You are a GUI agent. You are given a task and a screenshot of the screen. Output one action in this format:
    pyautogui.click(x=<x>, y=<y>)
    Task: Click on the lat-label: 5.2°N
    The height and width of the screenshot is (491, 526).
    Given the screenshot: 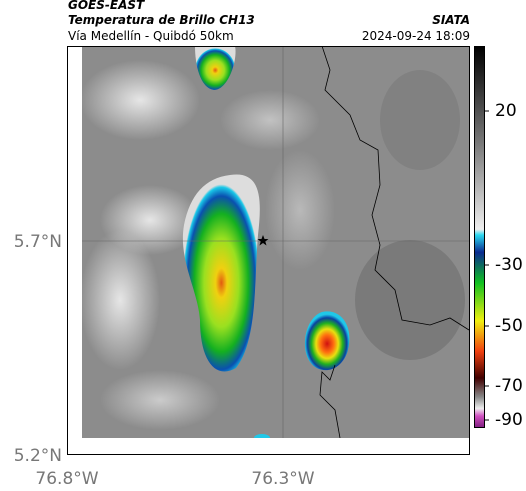 What is the action you would take?
    pyautogui.click(x=38, y=456)
    